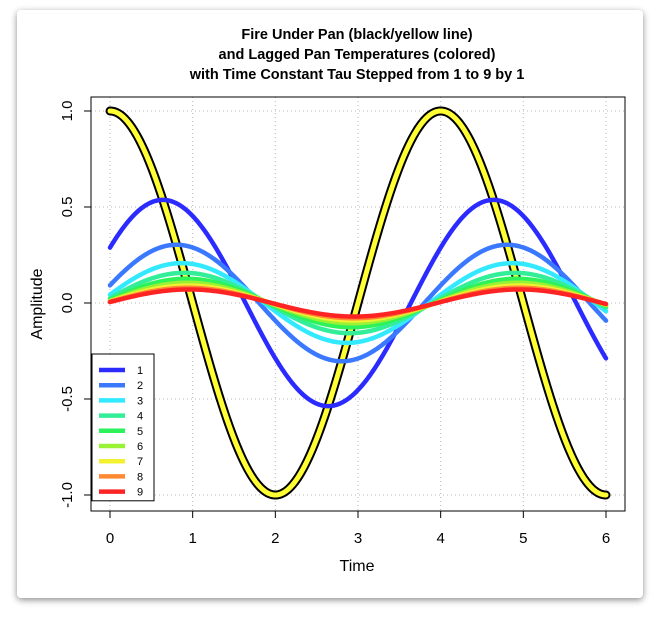  Describe the element at coordinates (110, 538) in the screenshot. I see `x-tick-label: 0` at that location.